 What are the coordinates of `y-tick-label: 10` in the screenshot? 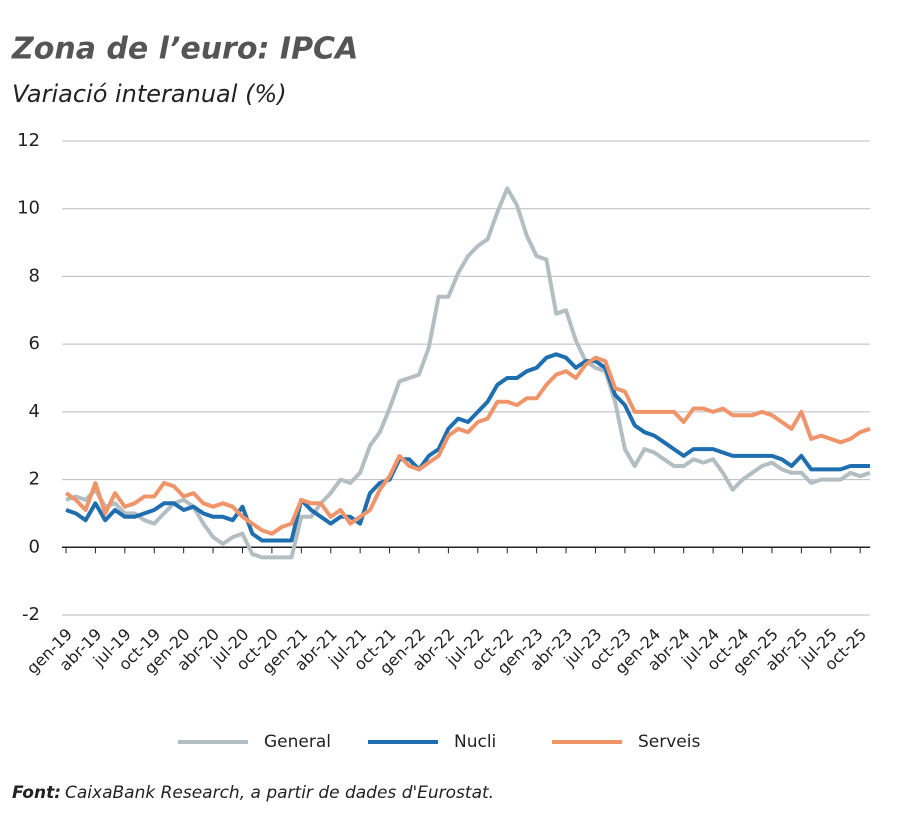 It's located at (28, 208).